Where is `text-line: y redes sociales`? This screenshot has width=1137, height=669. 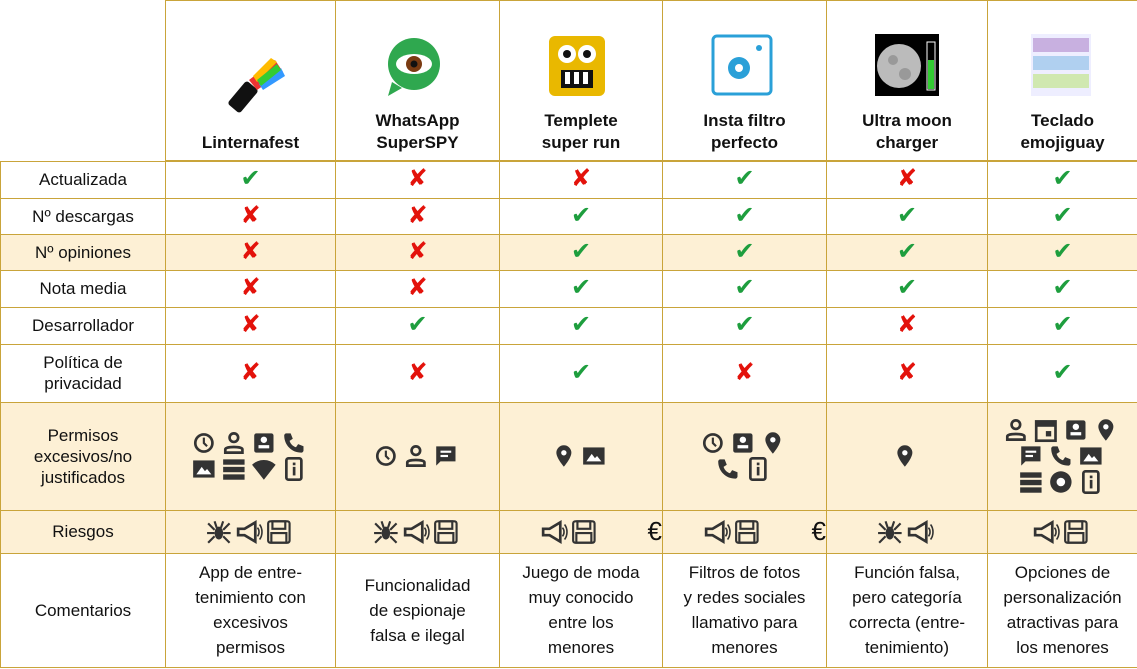
text-line: y redes sociales is located at coordinates (744, 597).